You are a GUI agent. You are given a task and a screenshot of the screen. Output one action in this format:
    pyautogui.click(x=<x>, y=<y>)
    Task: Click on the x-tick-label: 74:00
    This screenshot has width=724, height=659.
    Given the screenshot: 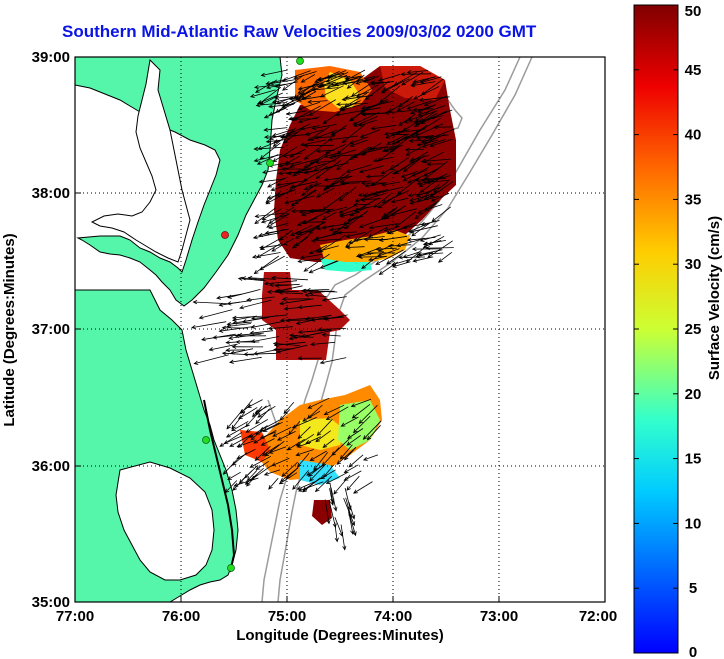 What is the action you would take?
    pyautogui.click(x=393, y=616)
    